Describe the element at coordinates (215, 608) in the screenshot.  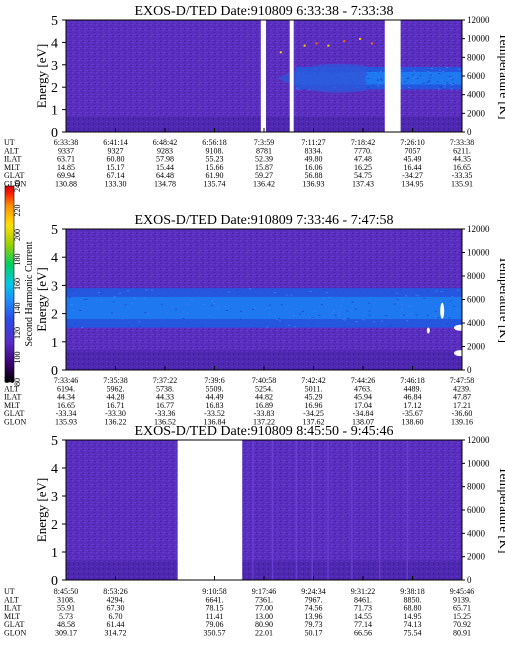
I see `table-cell: 78.15` at that location.